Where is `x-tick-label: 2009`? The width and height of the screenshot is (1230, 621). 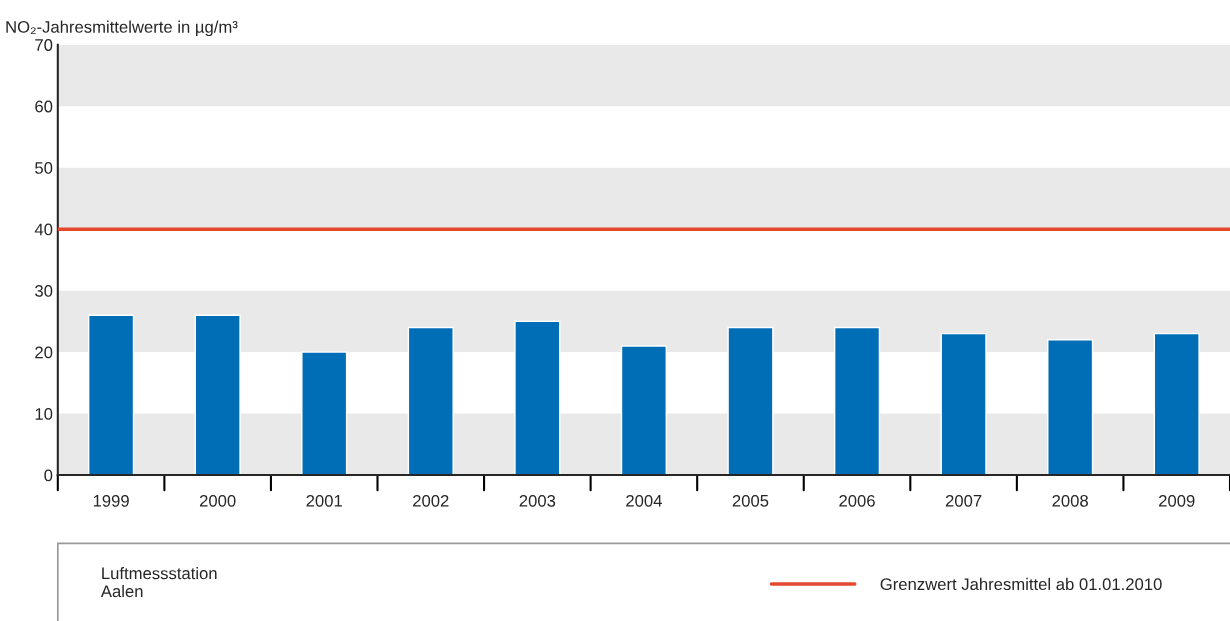
x-tick-label: 2009 is located at coordinates (1177, 500).